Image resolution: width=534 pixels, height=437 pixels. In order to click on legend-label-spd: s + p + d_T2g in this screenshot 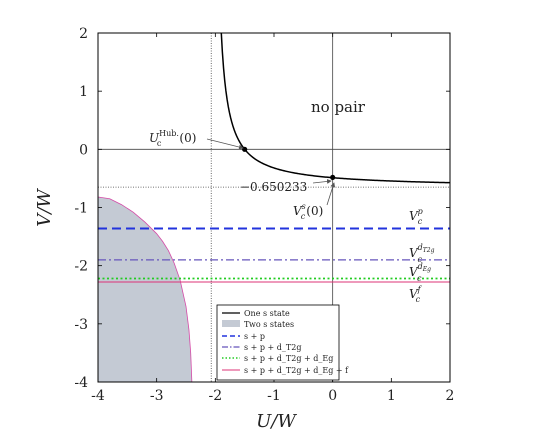, I will do `click(272, 347)`.